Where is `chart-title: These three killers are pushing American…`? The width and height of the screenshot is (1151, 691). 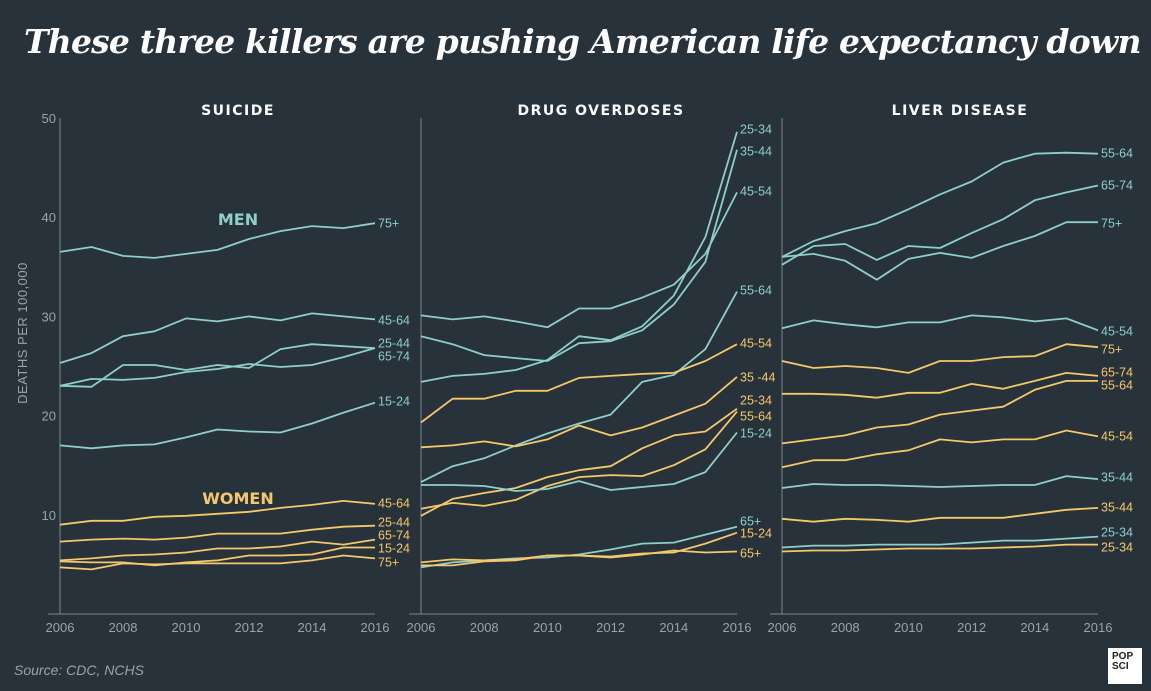
chart-title: These three killers are pushing American… is located at coordinates (582, 41).